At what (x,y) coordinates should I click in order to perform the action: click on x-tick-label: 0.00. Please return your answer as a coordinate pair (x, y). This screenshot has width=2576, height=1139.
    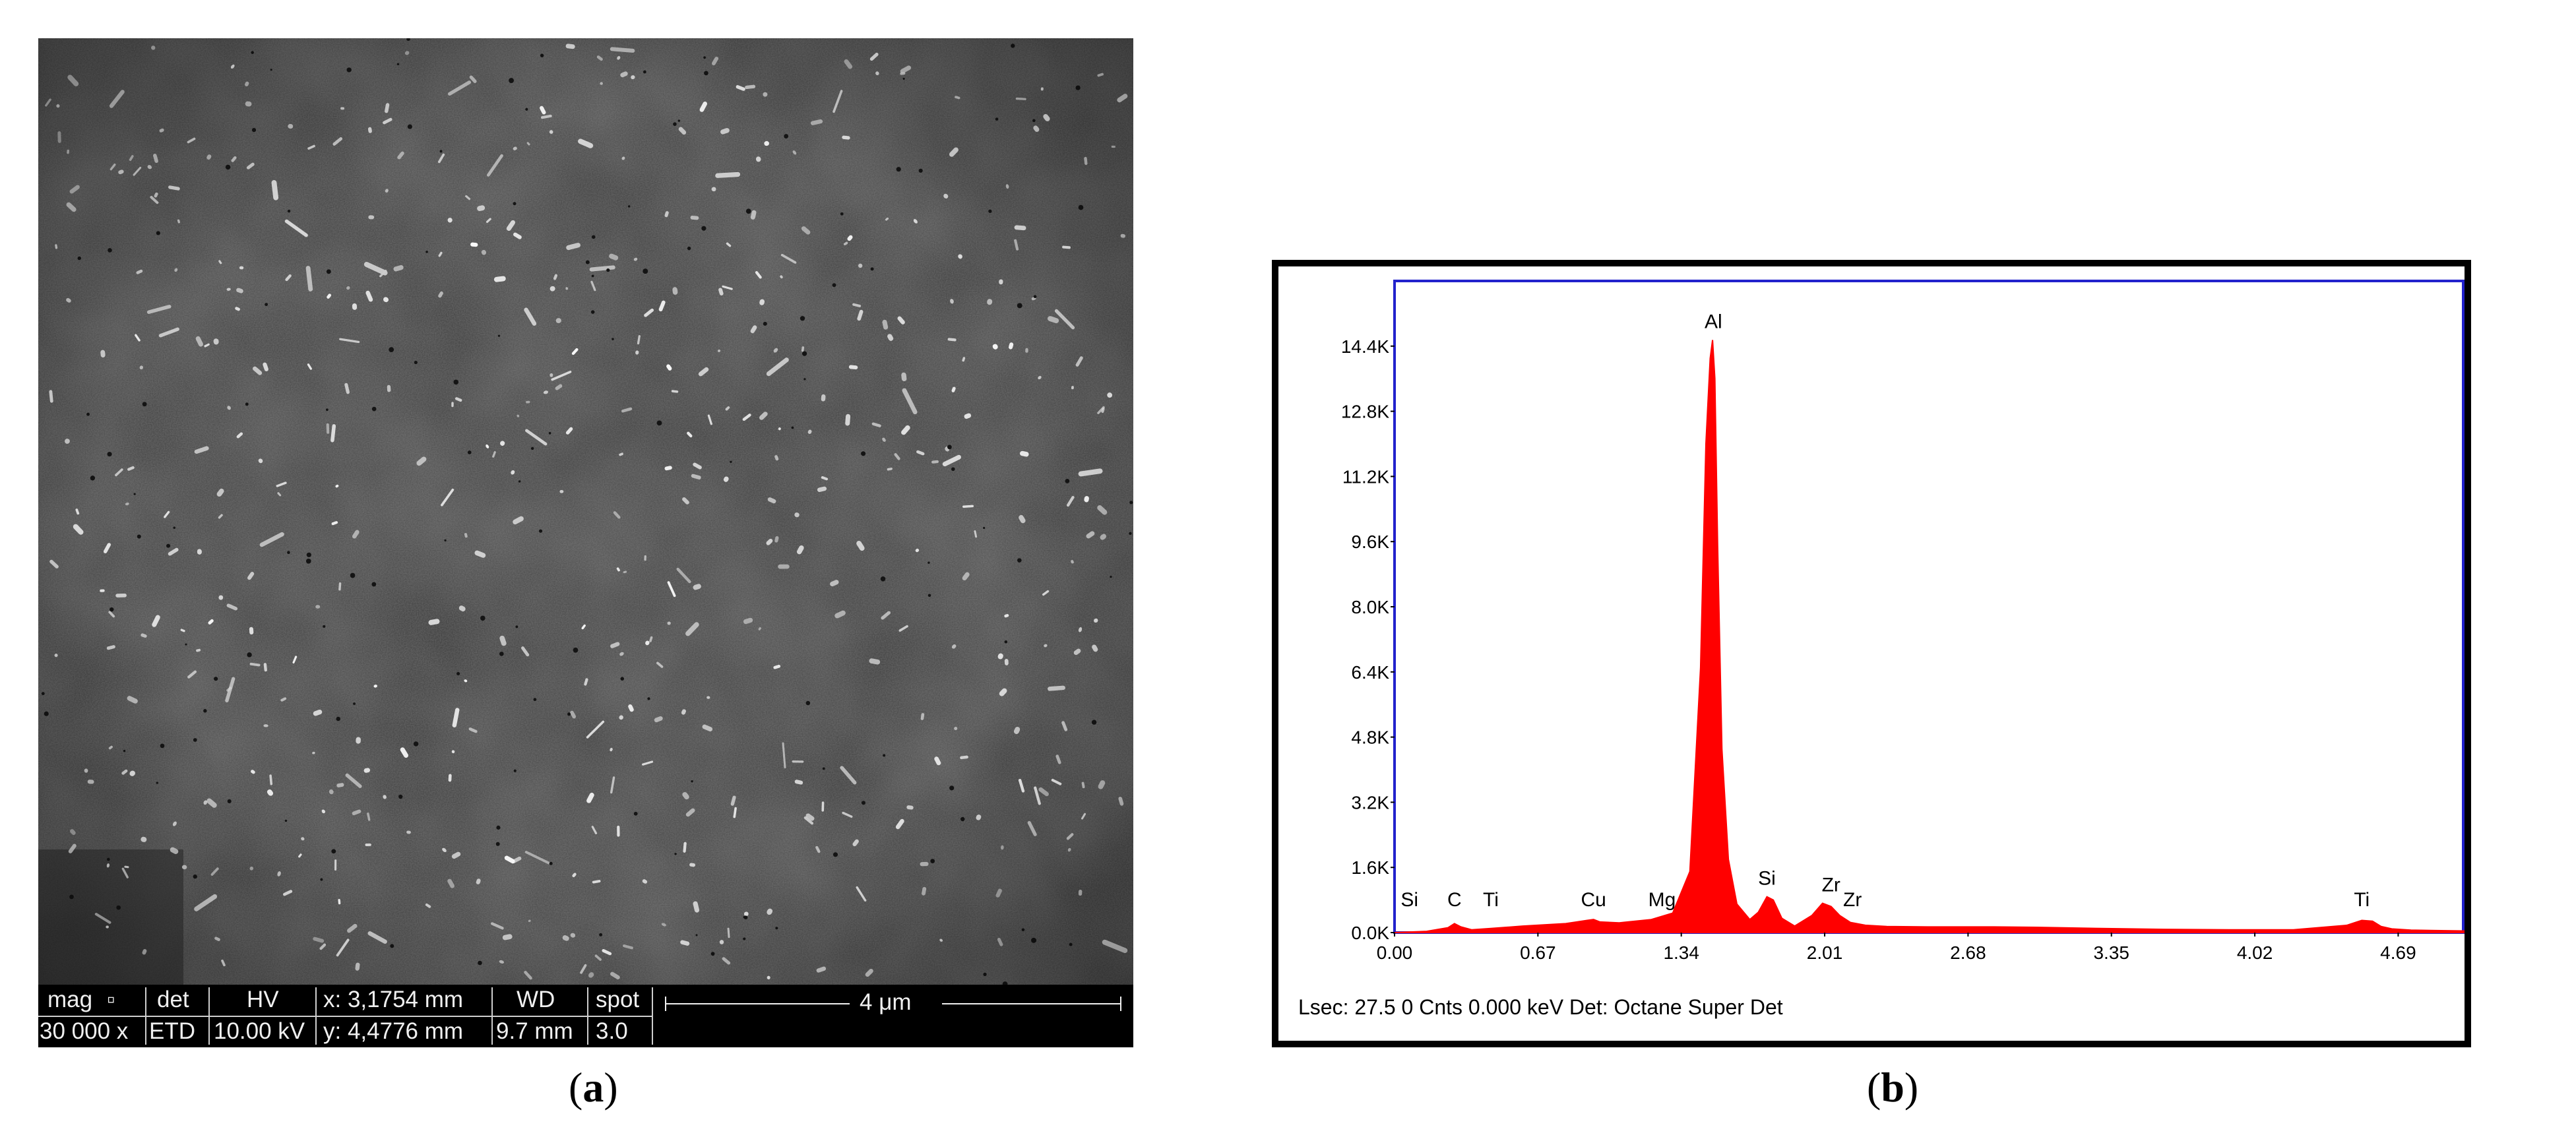
    Looking at the image, I should click on (1395, 952).